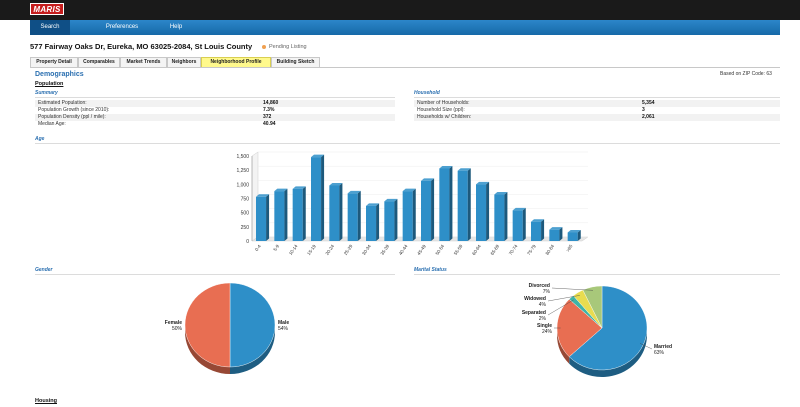 The height and width of the screenshot is (407, 800). What do you see at coordinates (592, 307) in the screenshot?
I see `marital-pie-slice` at bounding box center [592, 307].